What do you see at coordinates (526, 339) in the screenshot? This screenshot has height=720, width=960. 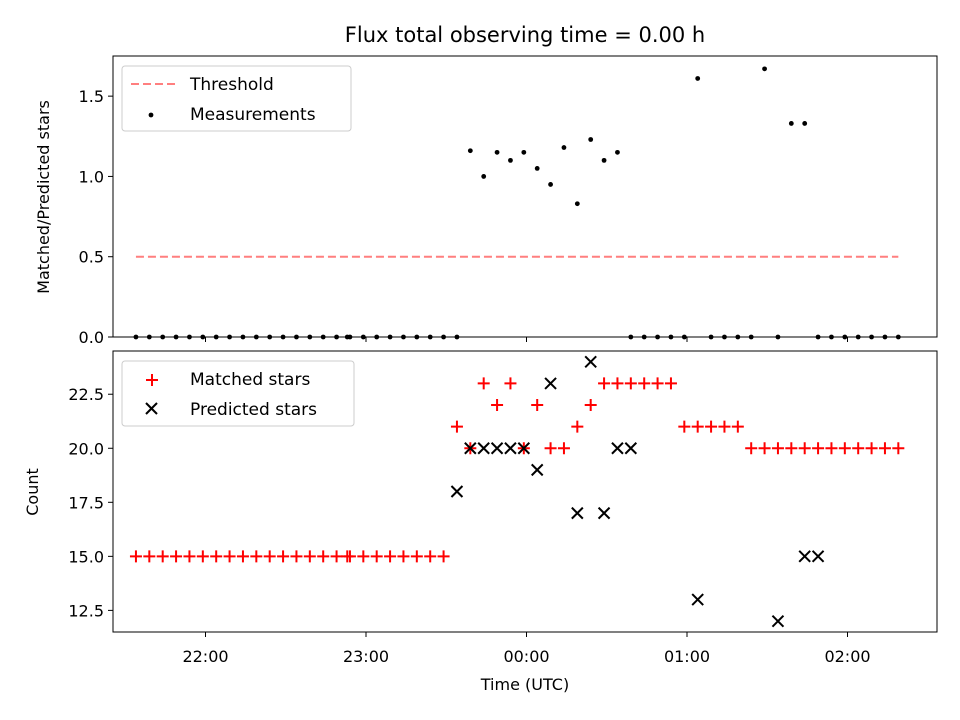 I see `top-x-ticks` at bounding box center [526, 339].